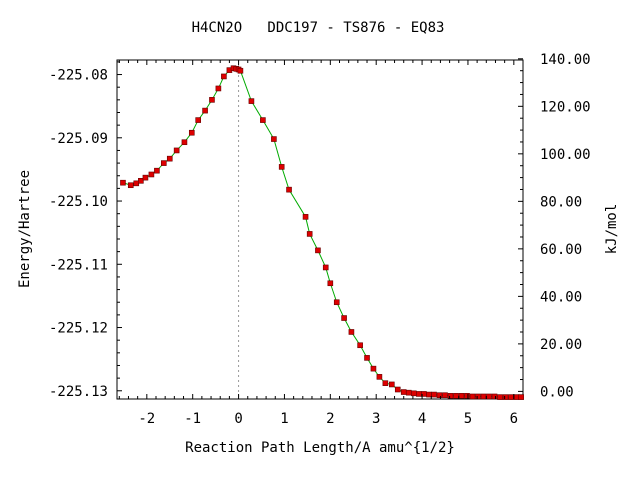 The width and height of the screenshot is (640, 480). What do you see at coordinates (25, 229) in the screenshot?
I see `y-axis-label: Energy/Hartree` at bounding box center [25, 229].